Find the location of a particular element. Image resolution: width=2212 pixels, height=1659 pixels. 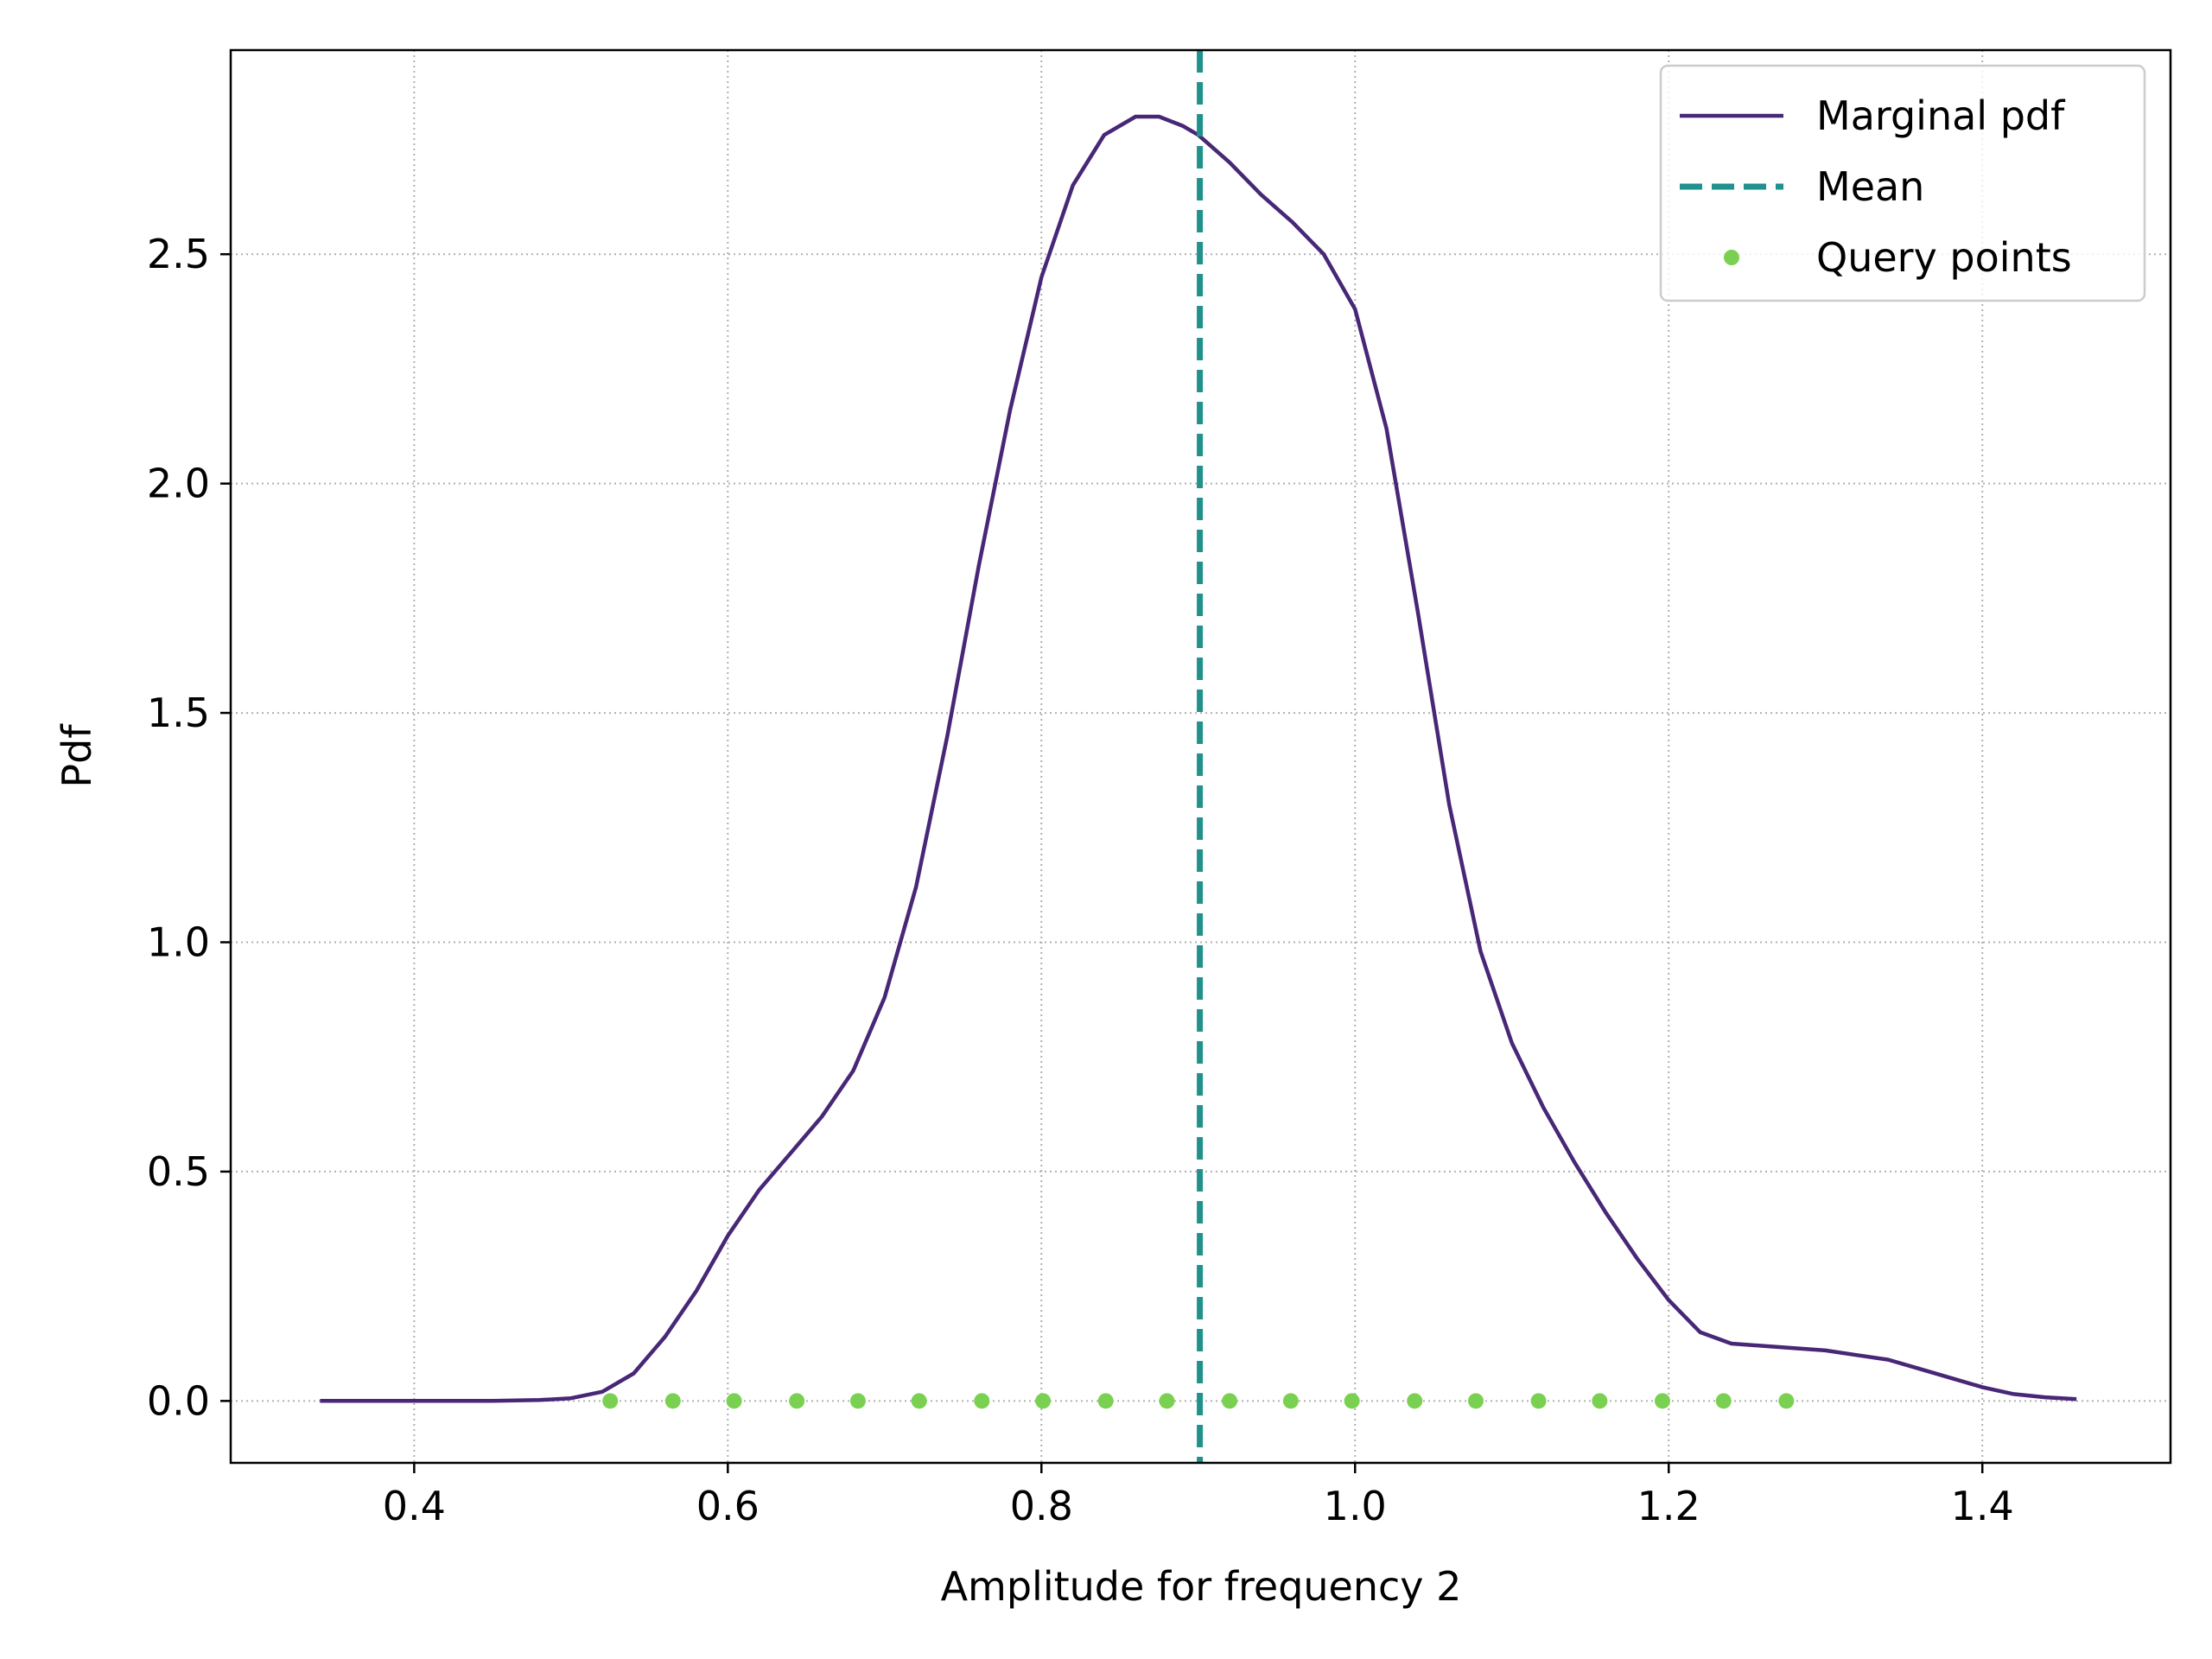

x-axis-label: Amplitude for frequency 2 is located at coordinates (1201, 1586).